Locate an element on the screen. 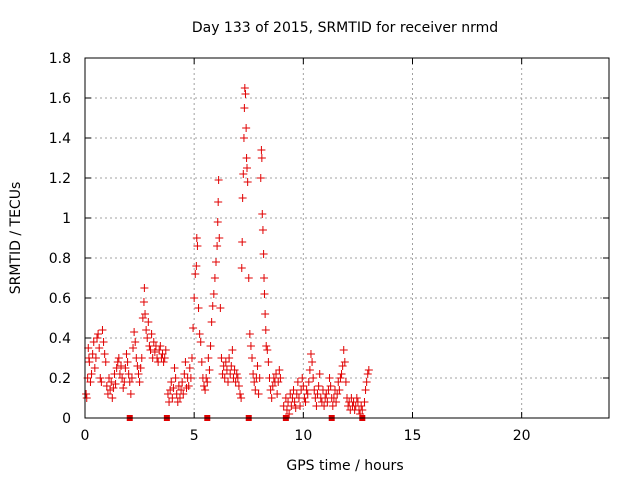 The height and width of the screenshot is (480, 640). x-axis-label: GPS time / hours is located at coordinates (344, 466).